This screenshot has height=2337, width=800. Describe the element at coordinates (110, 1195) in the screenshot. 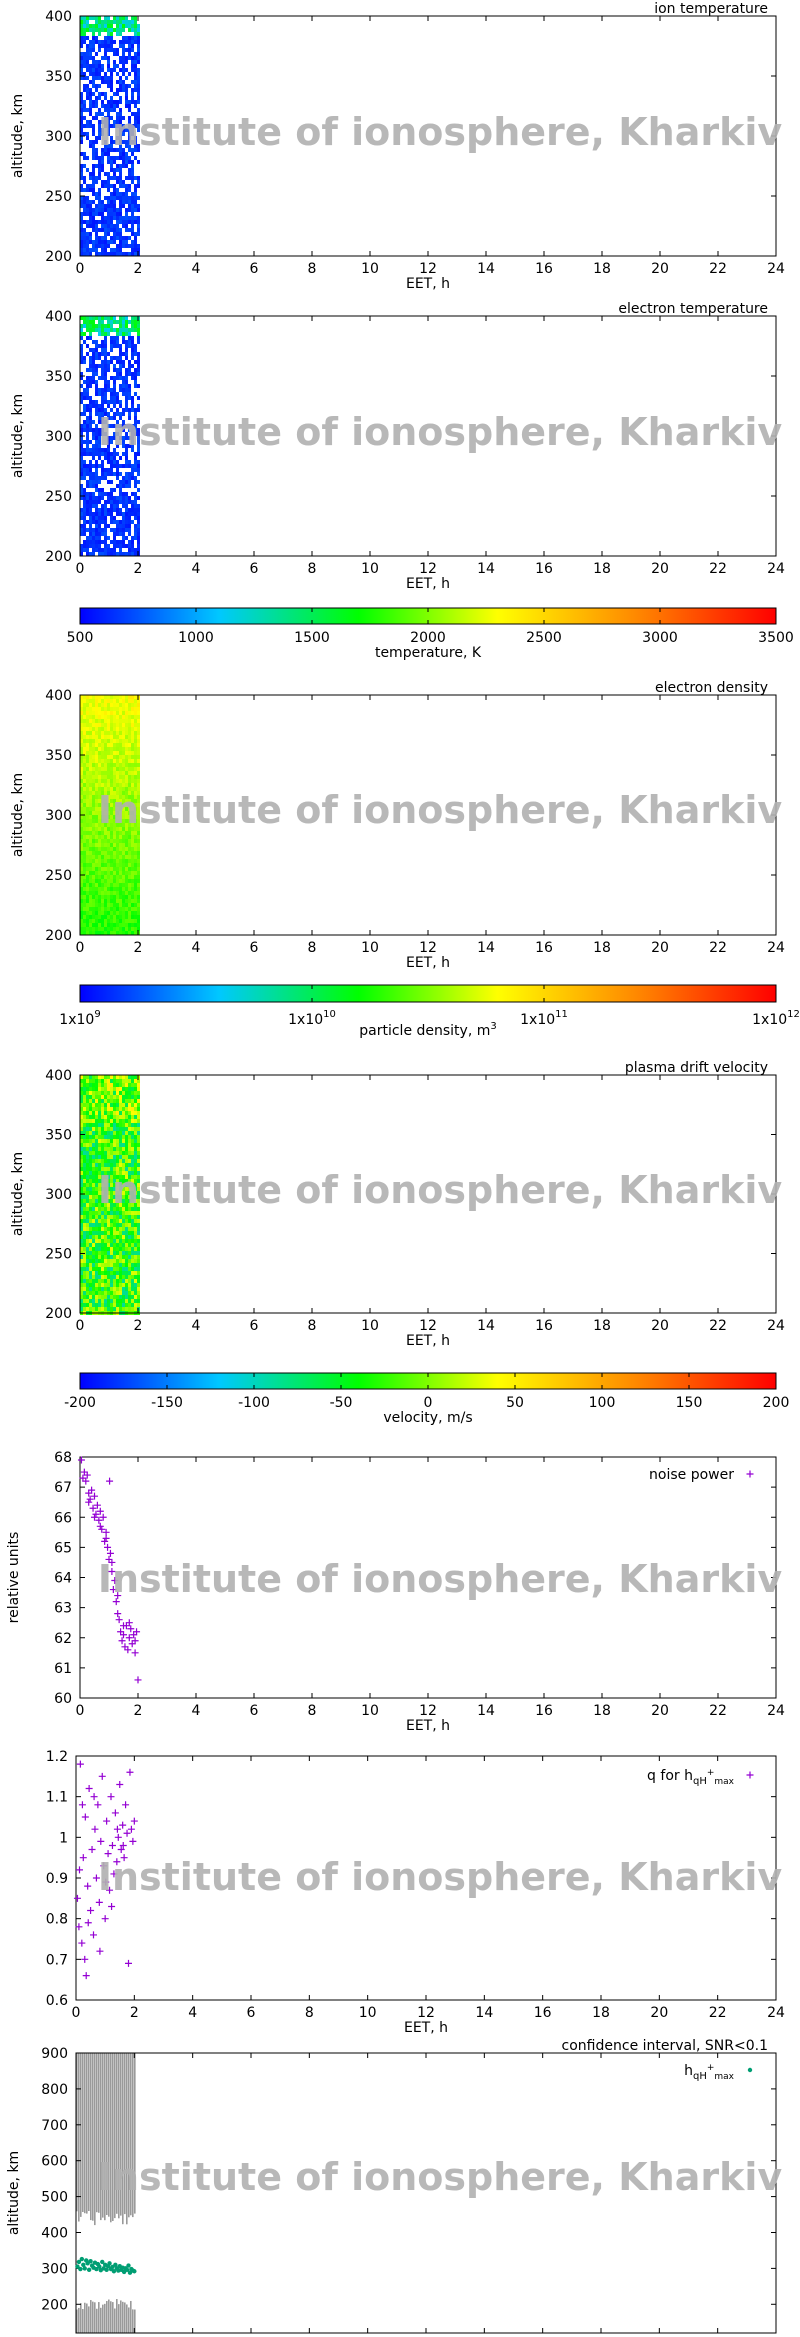

I see `plasma-drift-velocity-cells` at that location.